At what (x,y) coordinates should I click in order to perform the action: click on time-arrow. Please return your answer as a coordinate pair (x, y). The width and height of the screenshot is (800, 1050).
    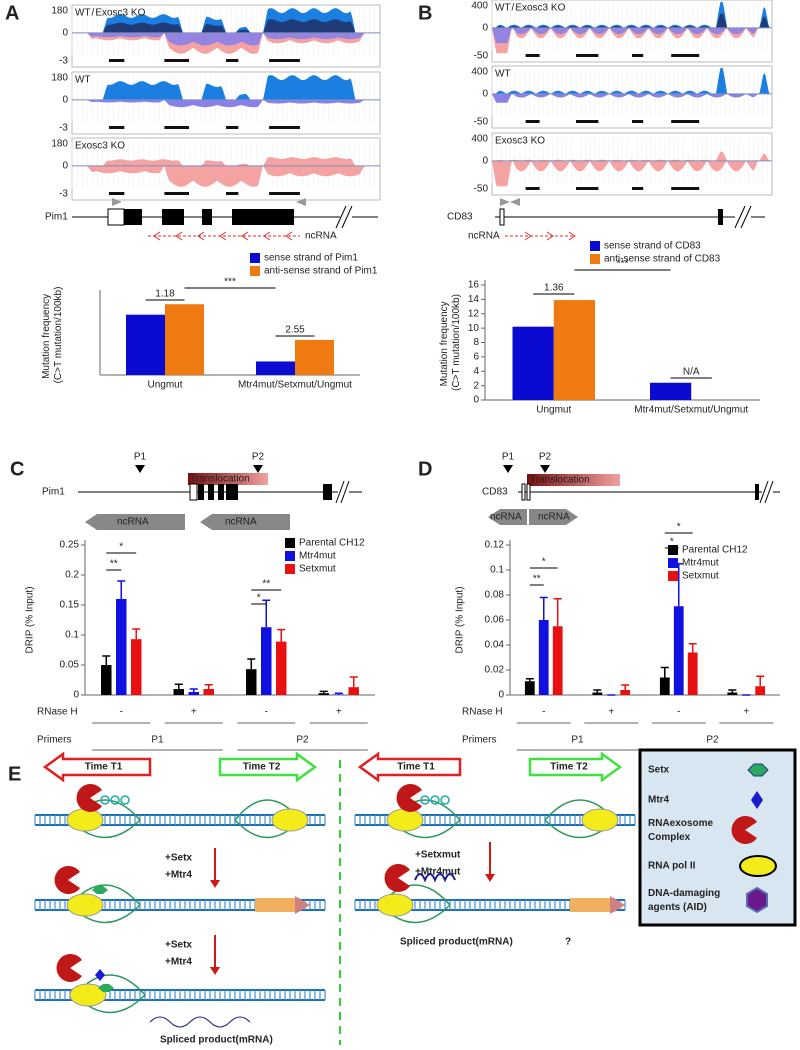
    Looking at the image, I should click on (268, 767).